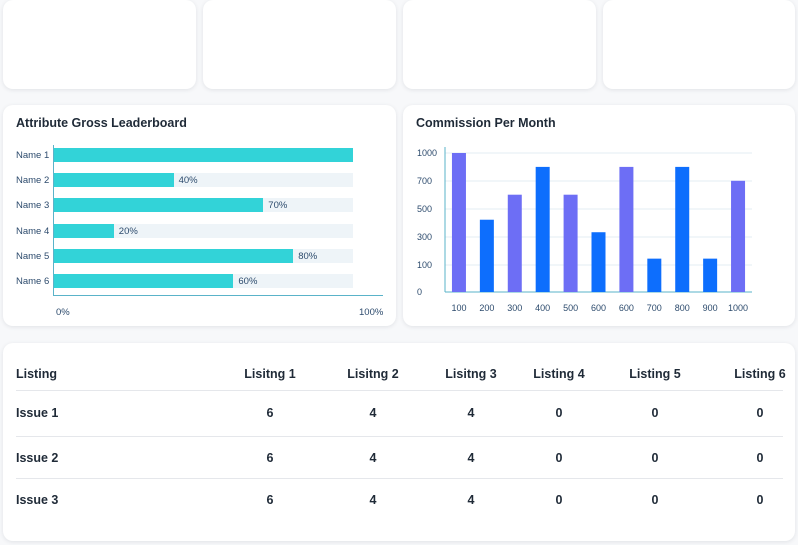 Image resolution: width=798 pixels, height=545 pixels. Describe the element at coordinates (419, 292) in the screenshot. I see `commission-y-tick: 0` at that location.